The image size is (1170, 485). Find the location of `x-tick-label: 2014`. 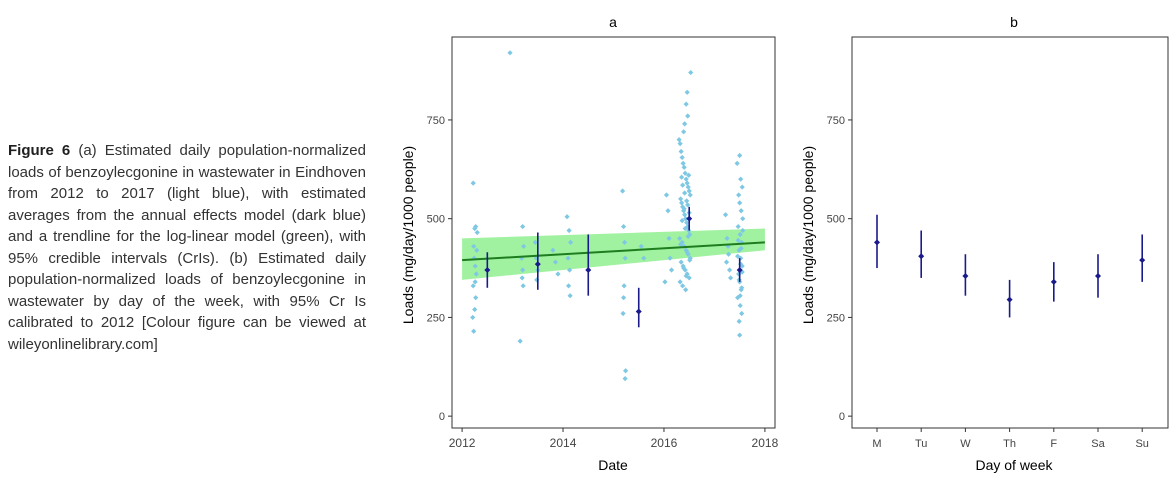

x-tick-label: 2014 is located at coordinates (563, 443).